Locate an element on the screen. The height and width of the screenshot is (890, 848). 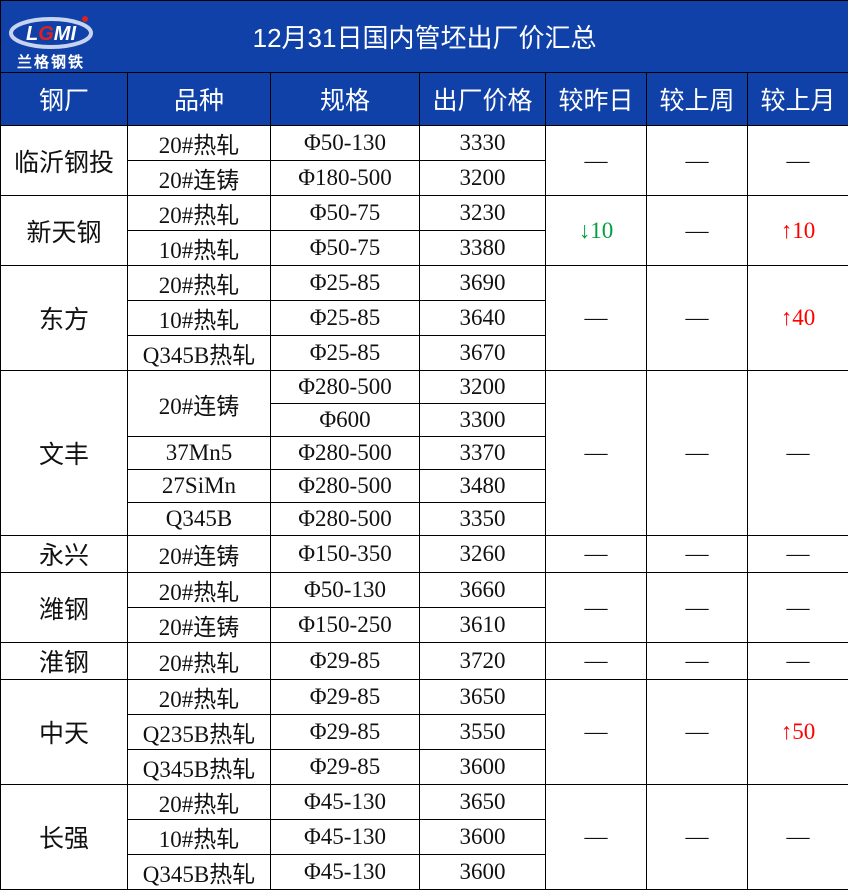
mill-cell: 潍钢 is located at coordinates (64, 608).